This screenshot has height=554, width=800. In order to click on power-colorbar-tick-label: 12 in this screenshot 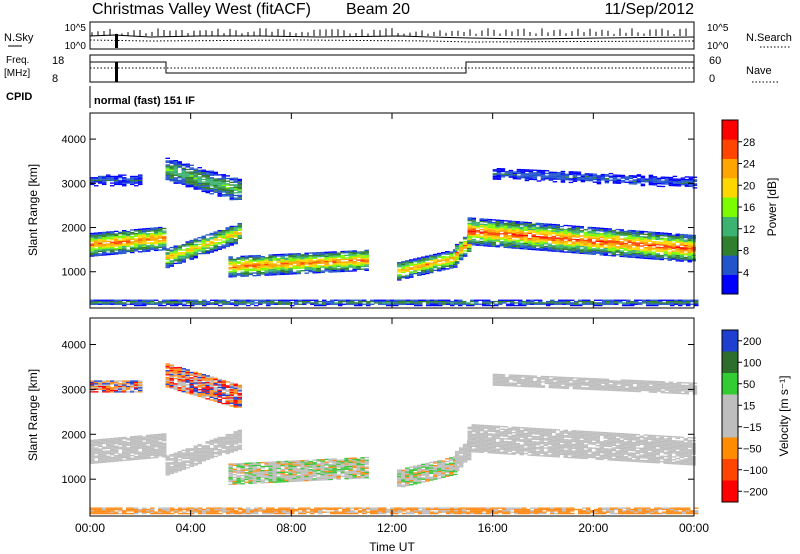, I will do `click(749, 230)`.